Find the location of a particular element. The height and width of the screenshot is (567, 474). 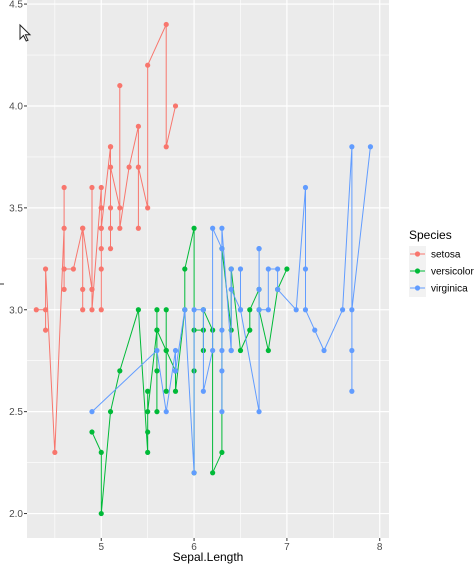

y-tick-label: 2.0 is located at coordinates (16, 514).